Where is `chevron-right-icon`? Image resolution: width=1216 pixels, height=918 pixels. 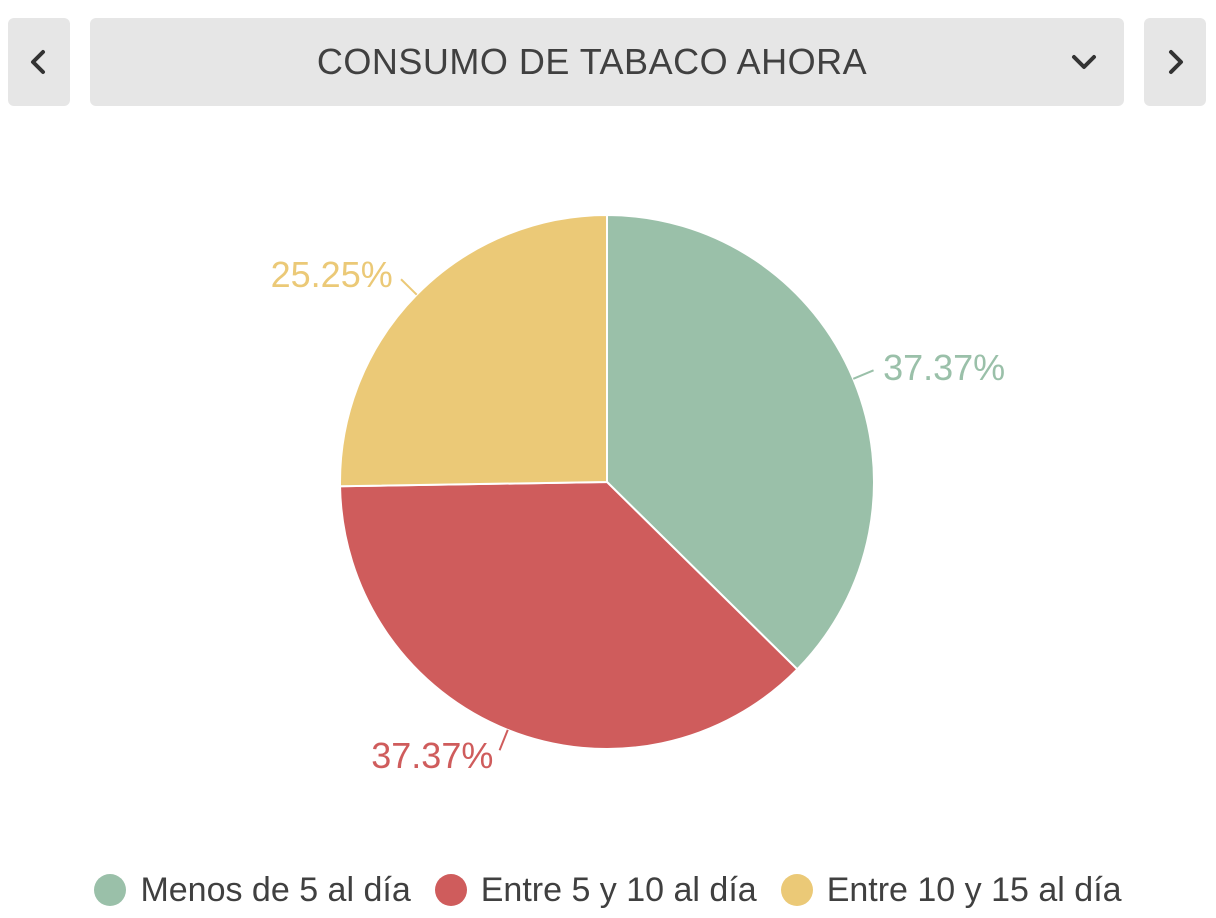
chevron-right-icon is located at coordinates (1176, 62).